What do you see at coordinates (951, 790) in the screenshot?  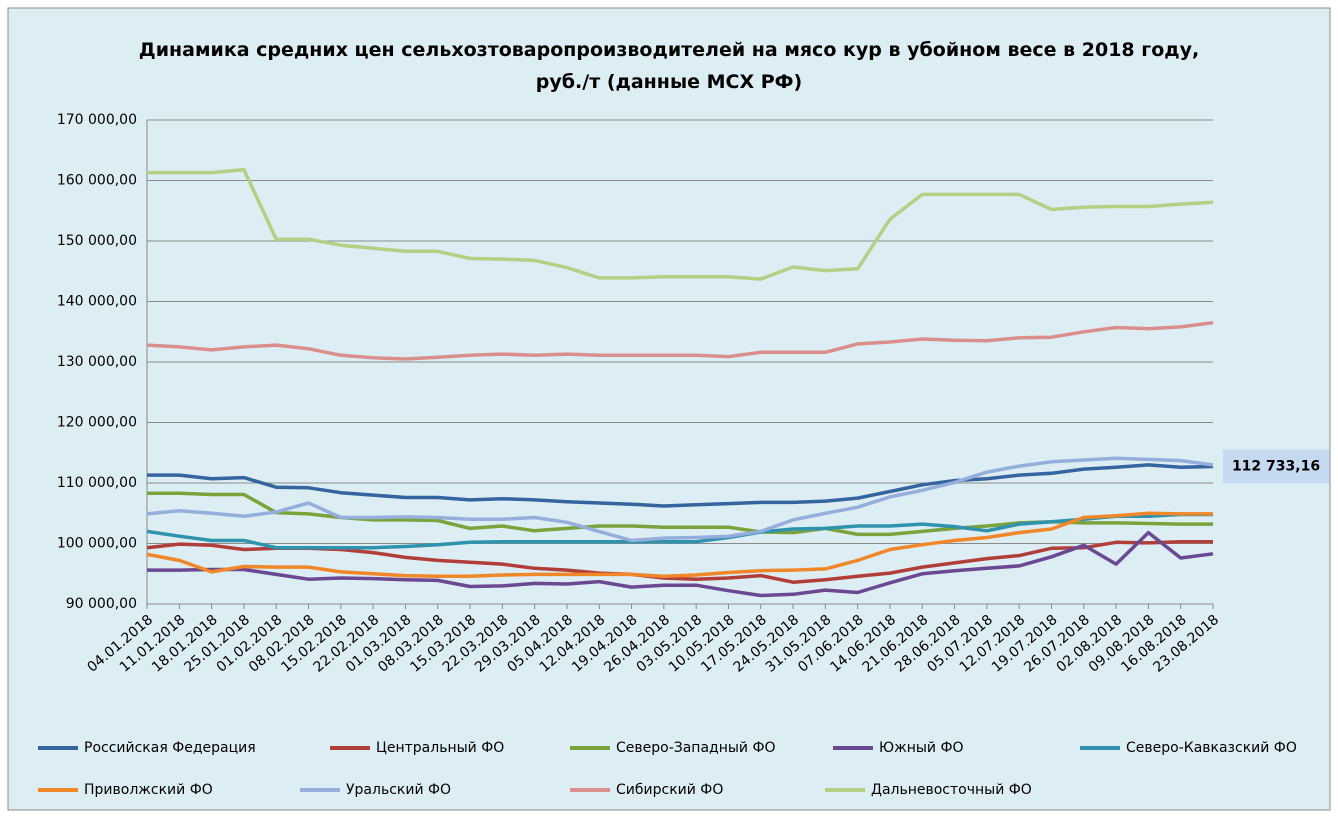 I see `legend-label: Дальневосточный ФО` at bounding box center [951, 790].